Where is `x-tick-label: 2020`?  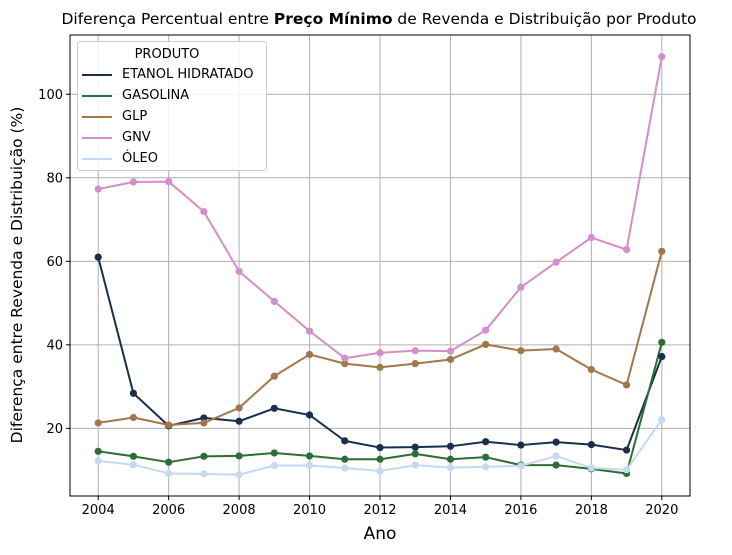
x-tick-label: 2020 is located at coordinates (661, 510).